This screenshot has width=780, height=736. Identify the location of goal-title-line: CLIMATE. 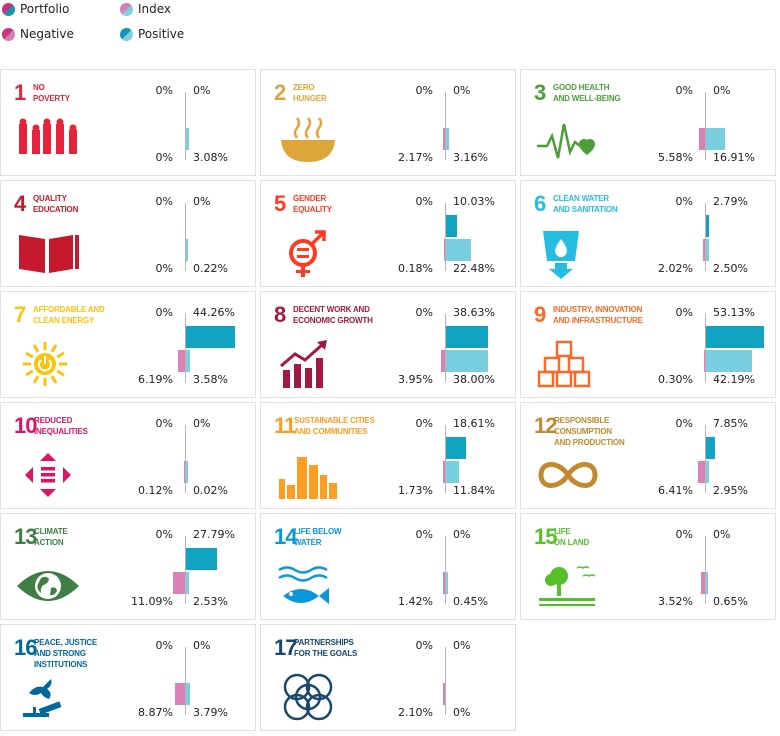
(51, 531).